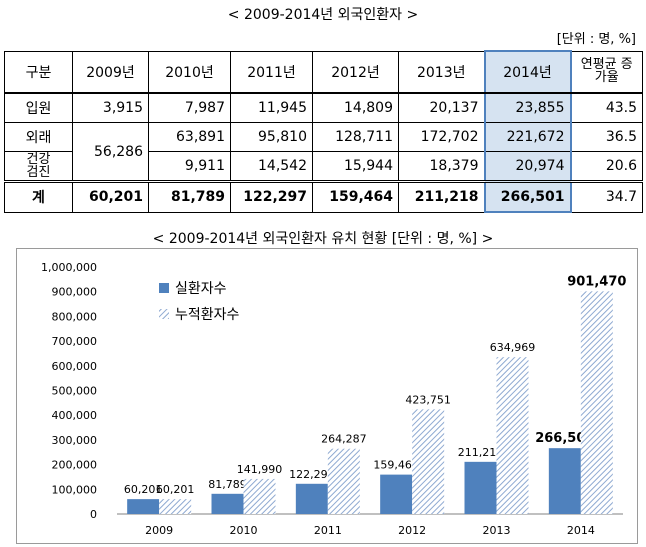 Image resolution: width=646 pixels, height=547 pixels. I want to click on x-tick-label: 2009, so click(159, 530).